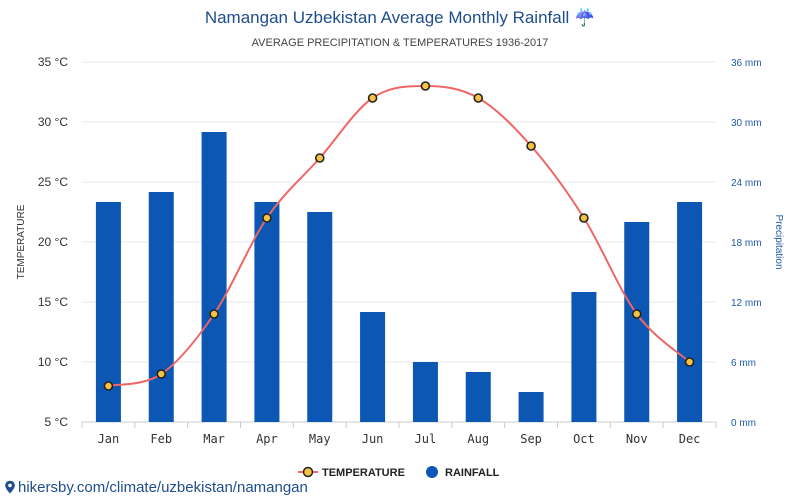 The image size is (800, 500). I want to click on legend: TEMPERATURE RAINFALL, so click(399, 472).